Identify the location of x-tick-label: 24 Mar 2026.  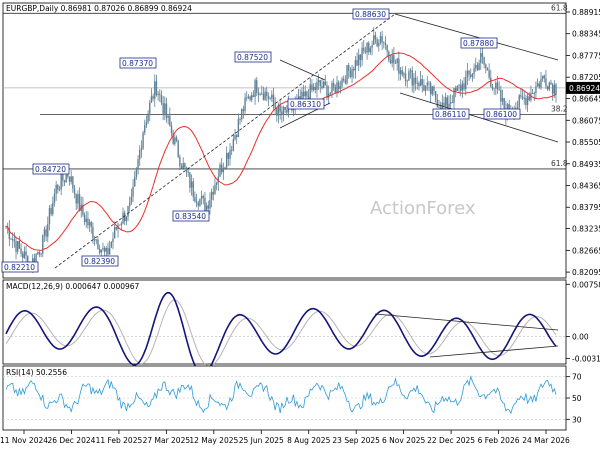
(546, 440).